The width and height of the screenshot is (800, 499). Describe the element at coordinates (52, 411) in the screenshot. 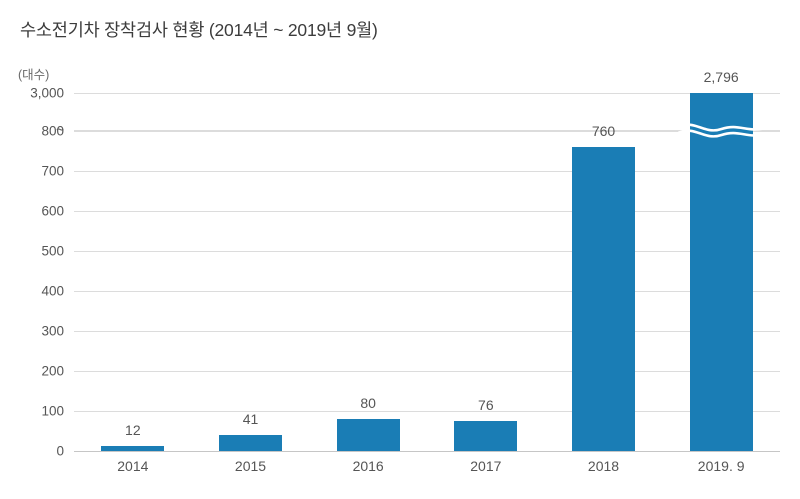

I see `y-axis-tick-label: 100` at that location.